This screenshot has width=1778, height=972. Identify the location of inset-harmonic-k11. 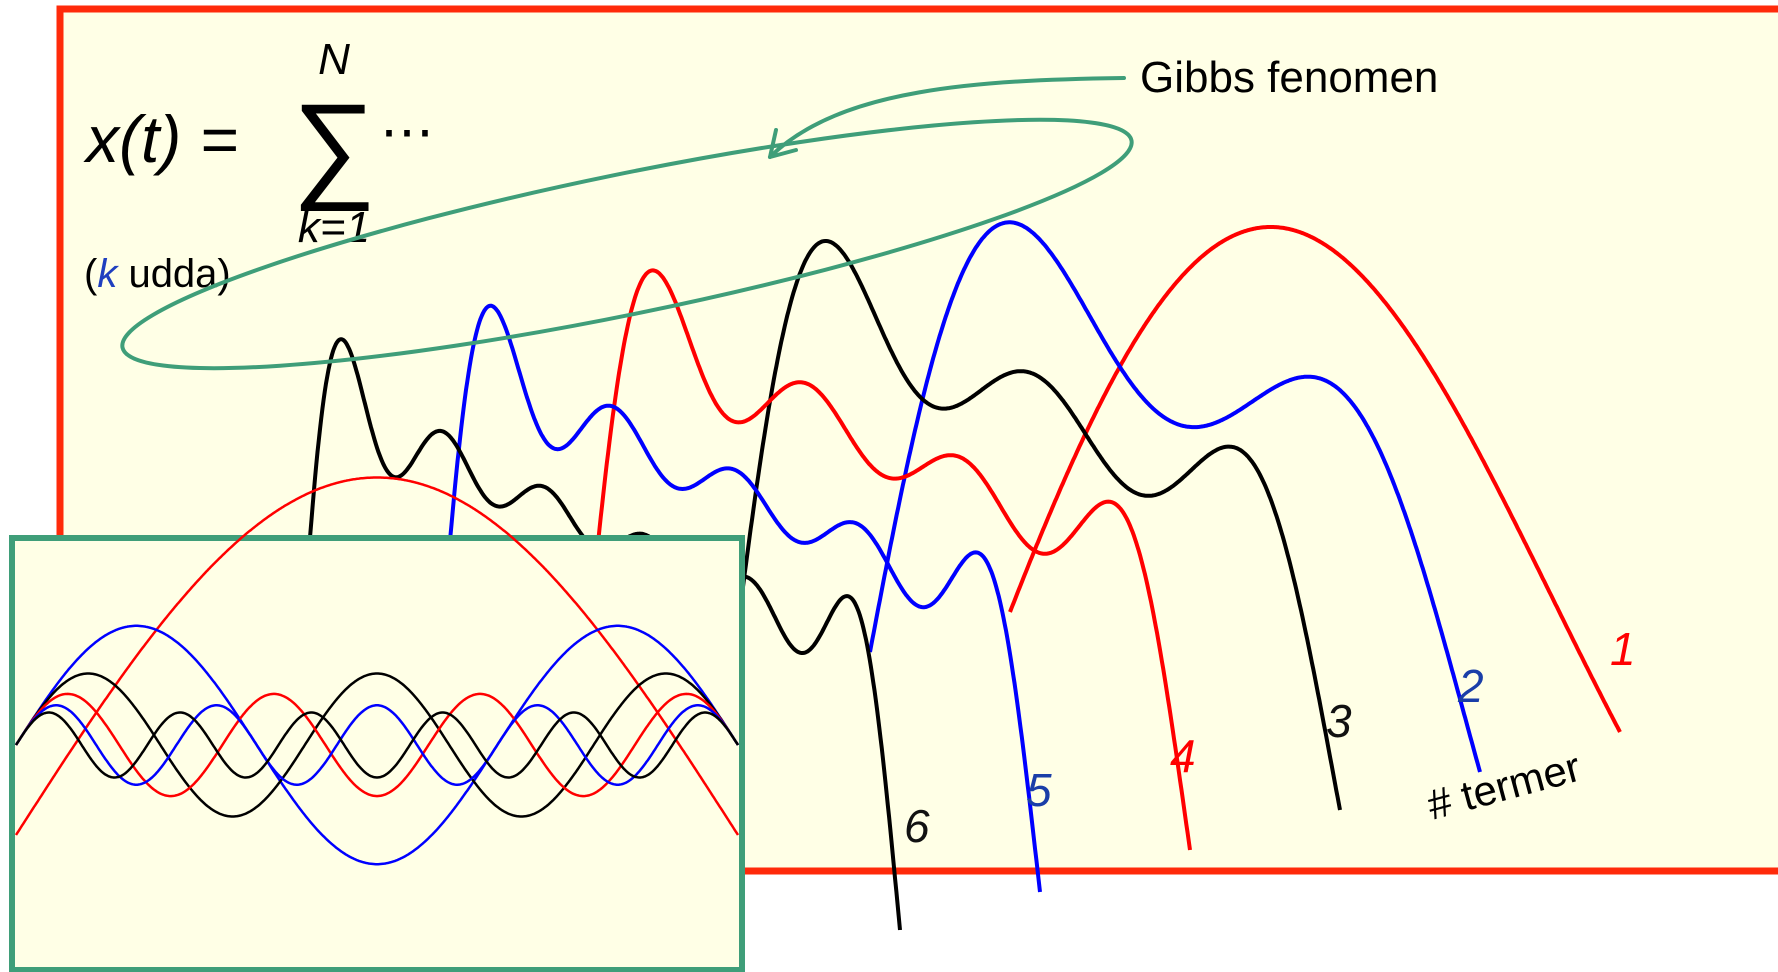
(377, 745).